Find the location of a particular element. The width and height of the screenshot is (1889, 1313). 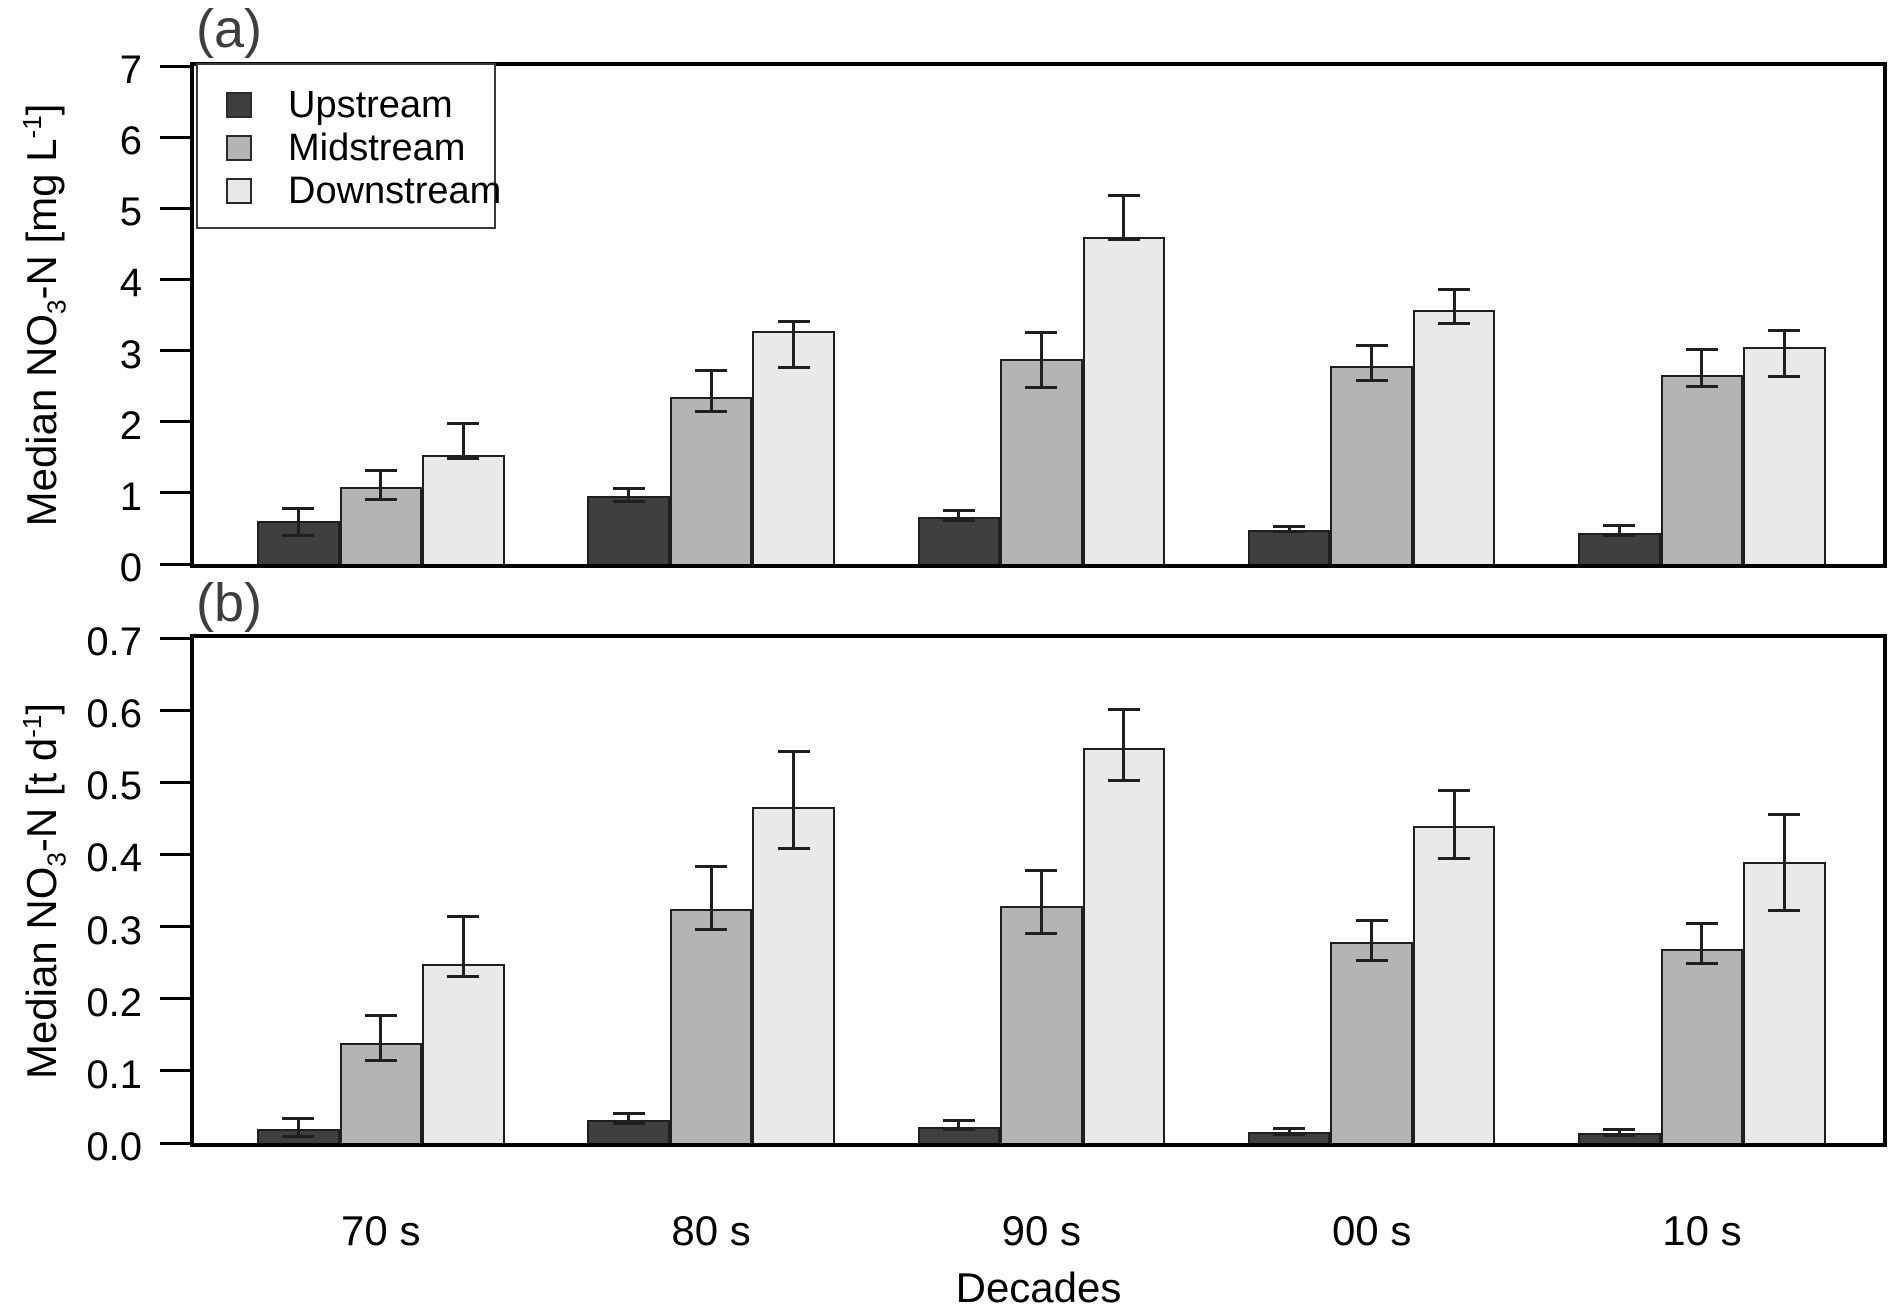

y-axis-title-text: ] is located at coordinates (41, 109).